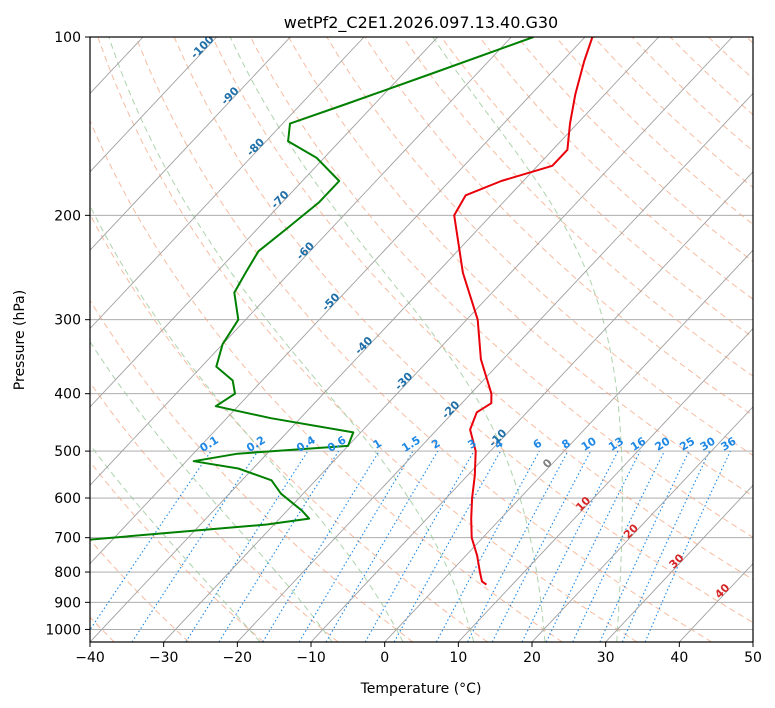 The image size is (775, 708). I want to click on x-axis-ticks: −40 −30 −20 −10 0 10 20 30 40 50, so click(418, 654).